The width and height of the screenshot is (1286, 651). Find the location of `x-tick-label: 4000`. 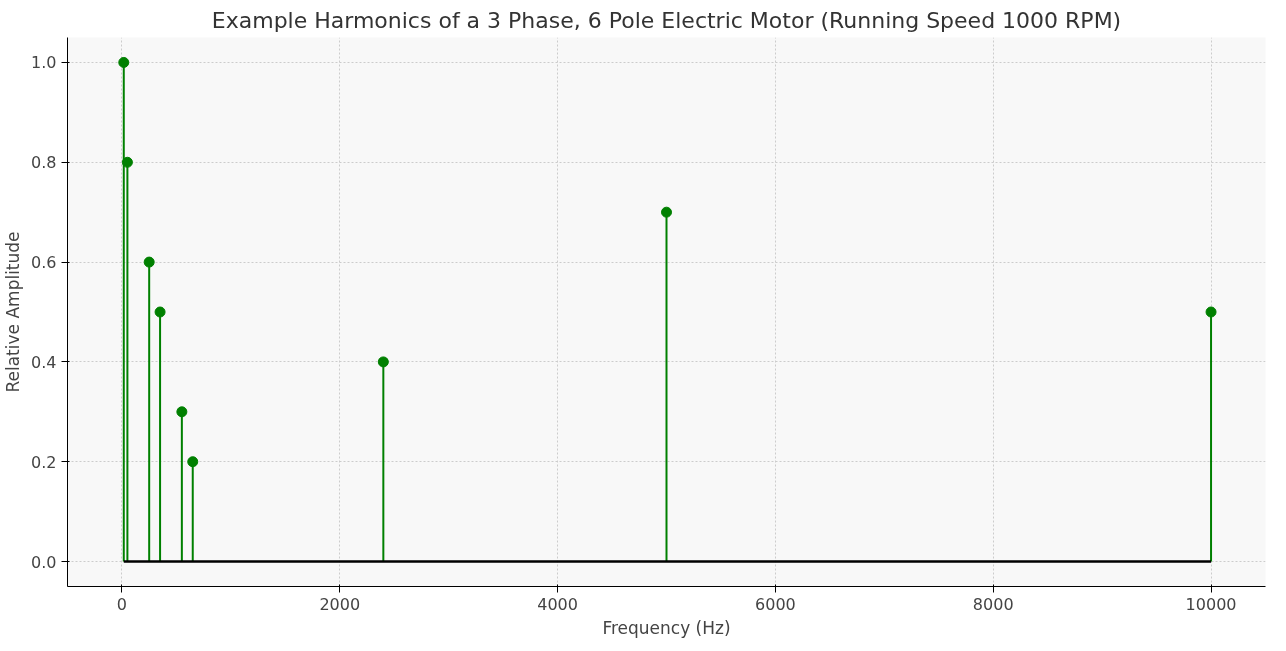

x-tick-label: 4000 is located at coordinates (557, 604).